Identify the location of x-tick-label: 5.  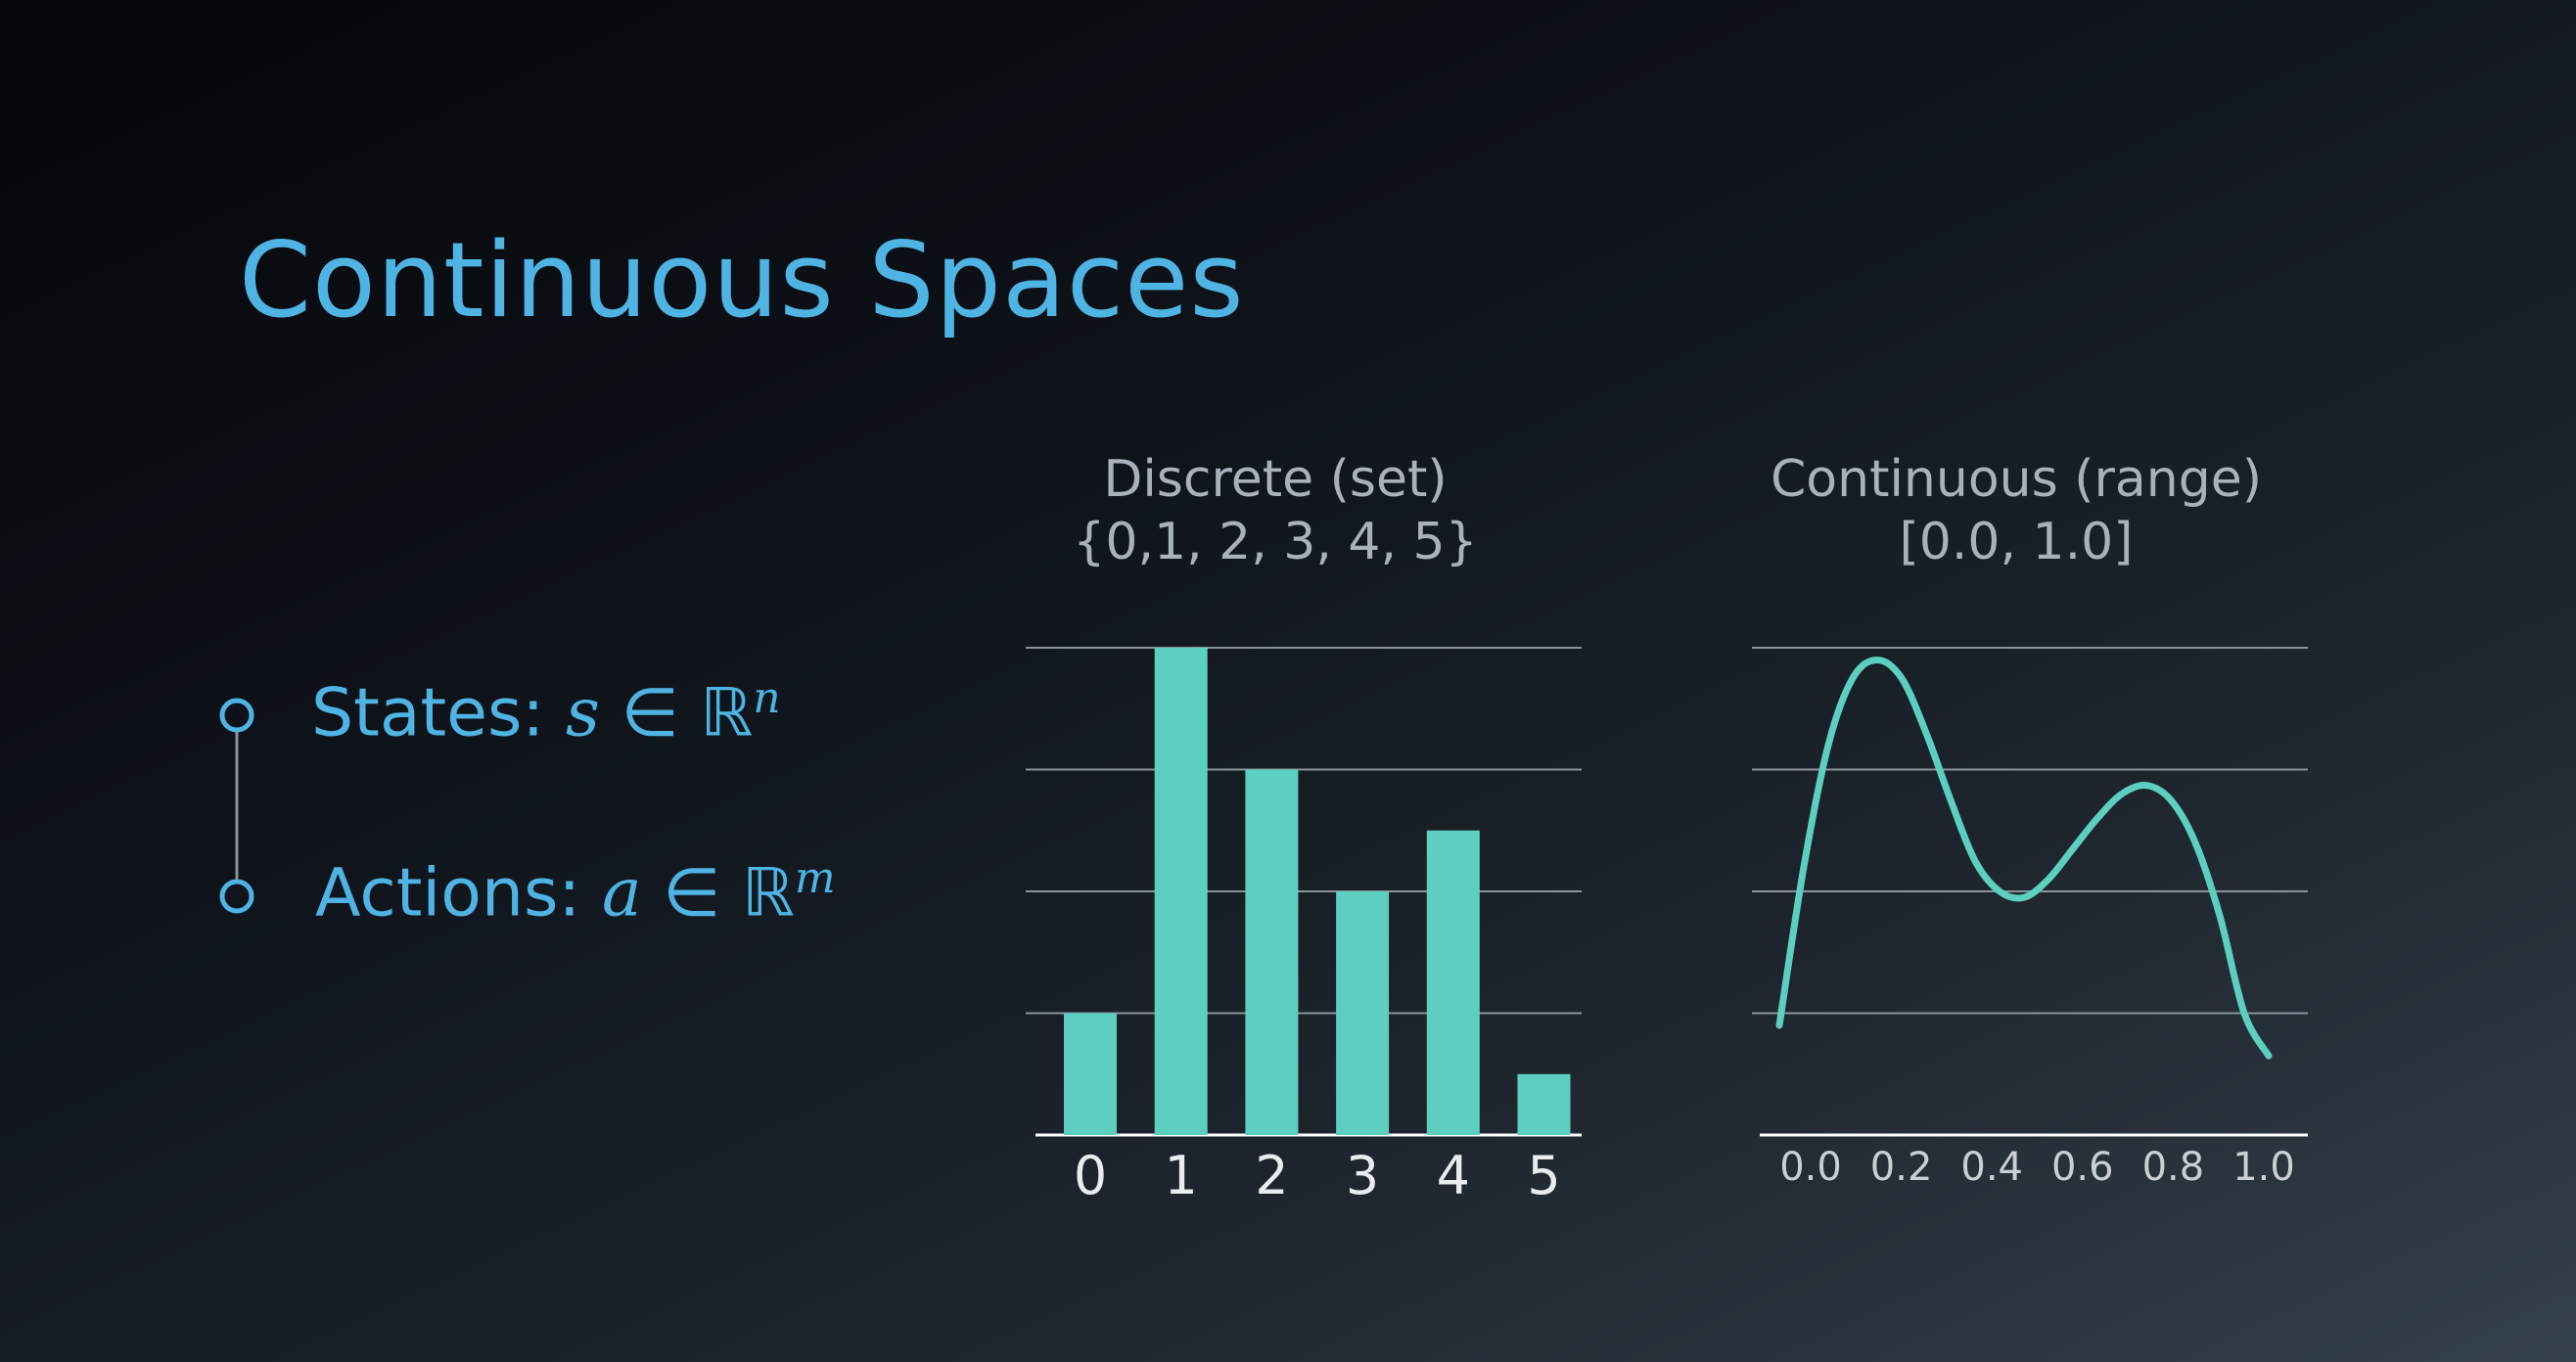
(1543, 1175).